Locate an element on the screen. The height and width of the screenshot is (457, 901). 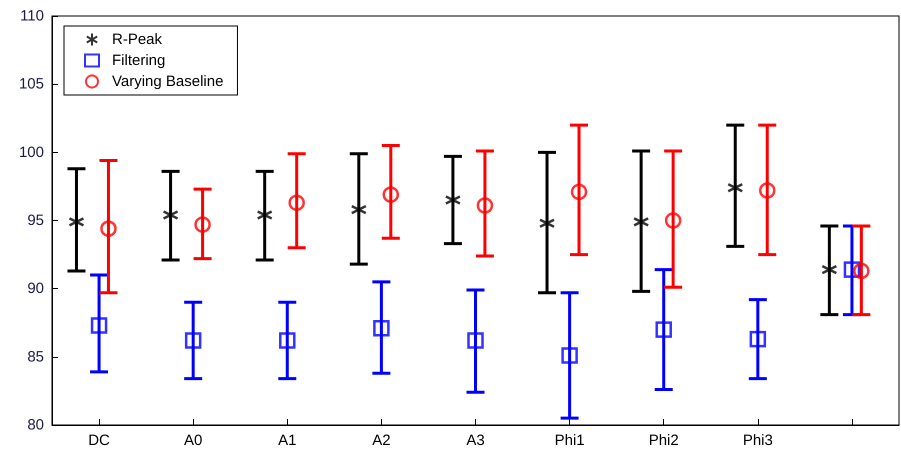
x-tick-label: A0 is located at coordinates (193, 440).